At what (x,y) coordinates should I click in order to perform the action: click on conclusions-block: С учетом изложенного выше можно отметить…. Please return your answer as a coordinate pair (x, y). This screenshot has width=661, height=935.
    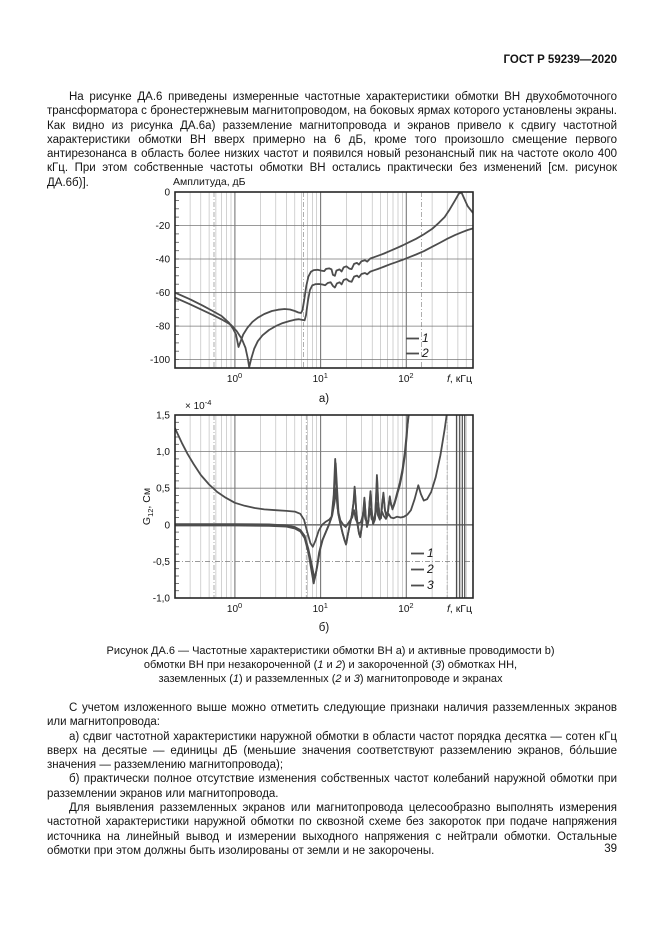
    Looking at the image, I should click on (332, 779).